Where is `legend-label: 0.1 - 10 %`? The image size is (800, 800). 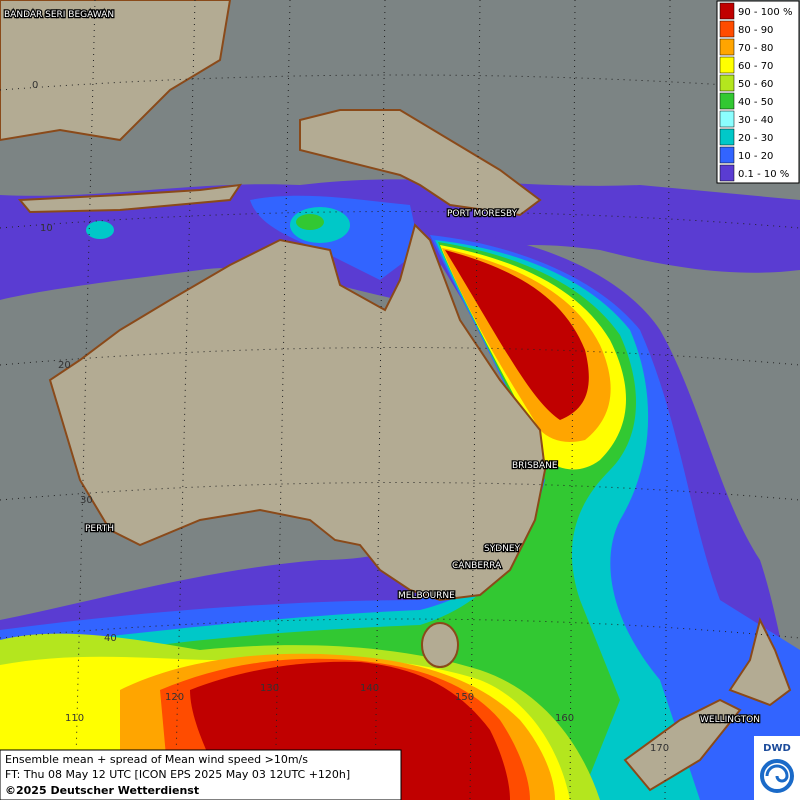 legend-label: 0.1 - 10 % is located at coordinates (763, 174).